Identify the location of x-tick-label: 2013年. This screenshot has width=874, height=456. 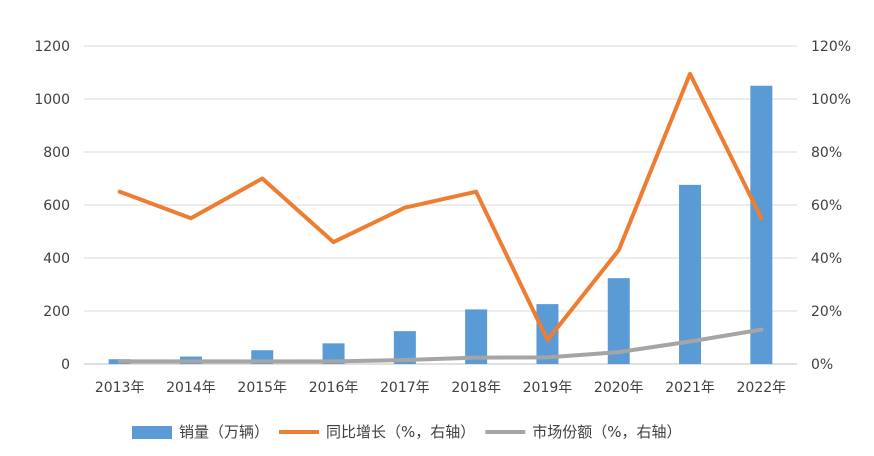
(120, 388).